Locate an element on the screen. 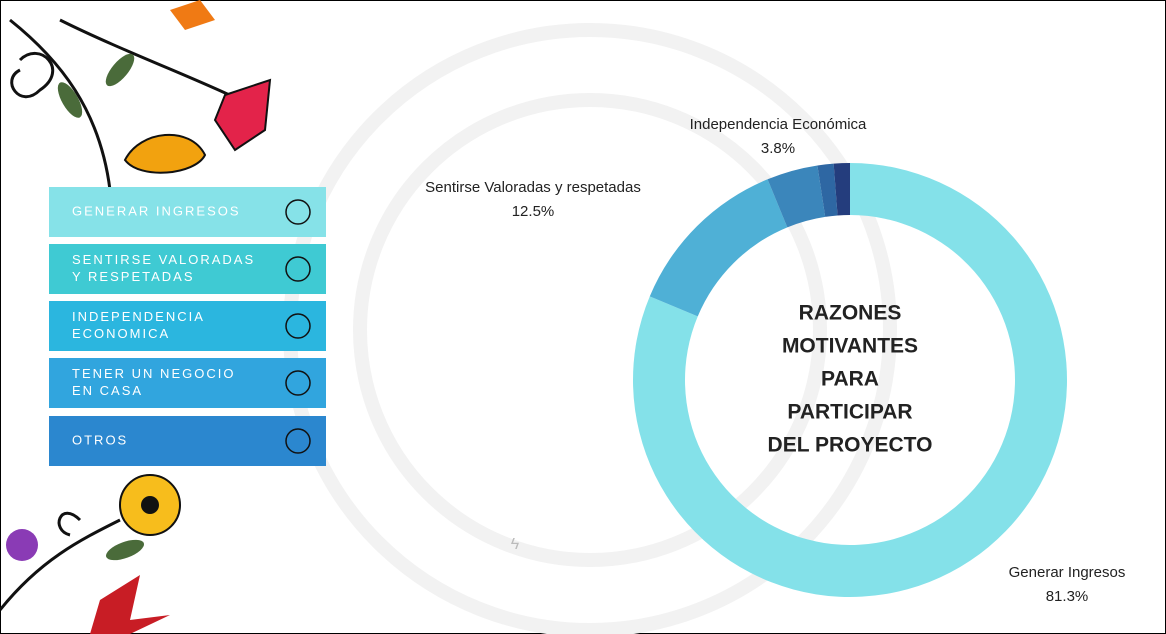 The height and width of the screenshot is (634, 1166). menu-button-label: OTROS is located at coordinates (100, 439).